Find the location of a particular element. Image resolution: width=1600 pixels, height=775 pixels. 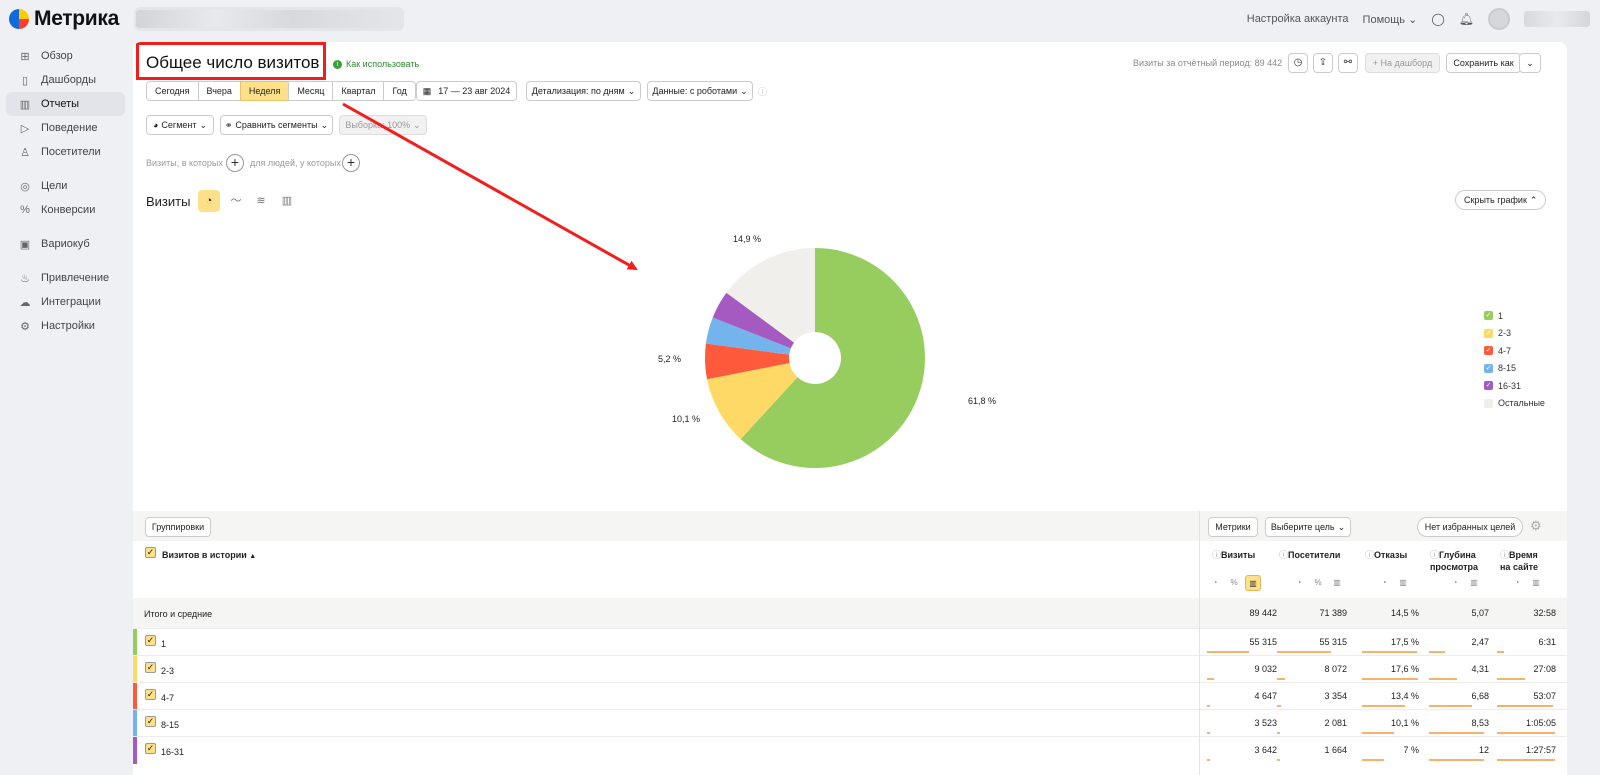

sidebar-item-label: Интеграции is located at coordinates (71, 302).